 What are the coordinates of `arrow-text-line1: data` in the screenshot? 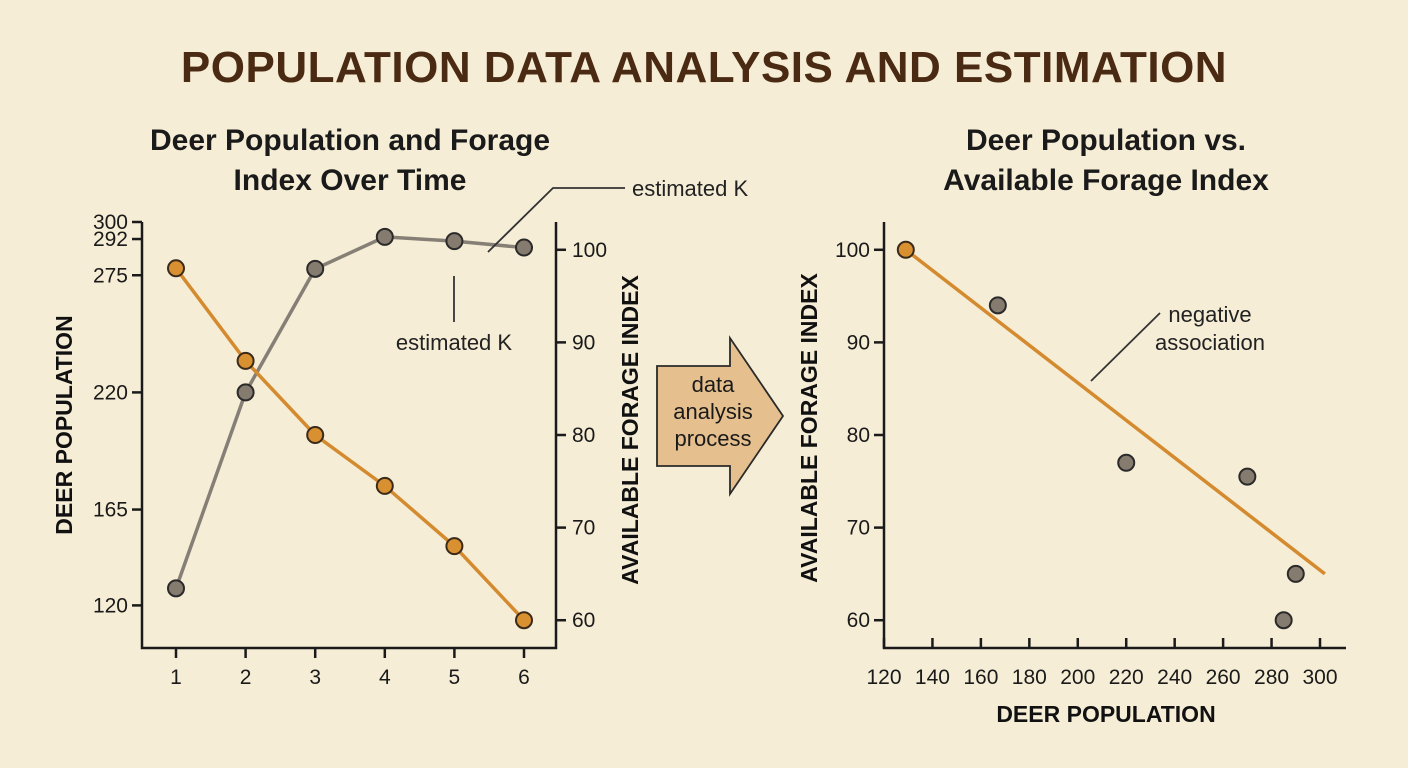 It's located at (714, 384).